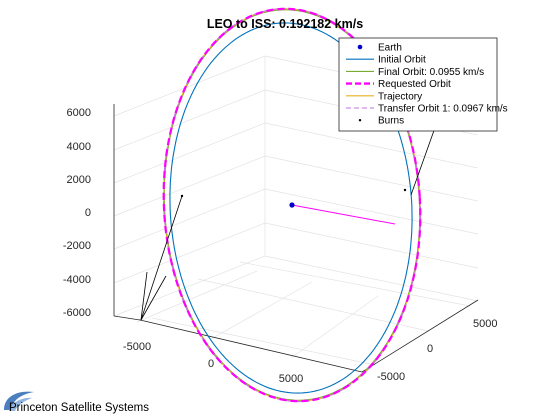 This screenshot has height=420, width=560. Describe the element at coordinates (414, 84) in the screenshot. I see `legend-label: Requested Orbit` at that location.